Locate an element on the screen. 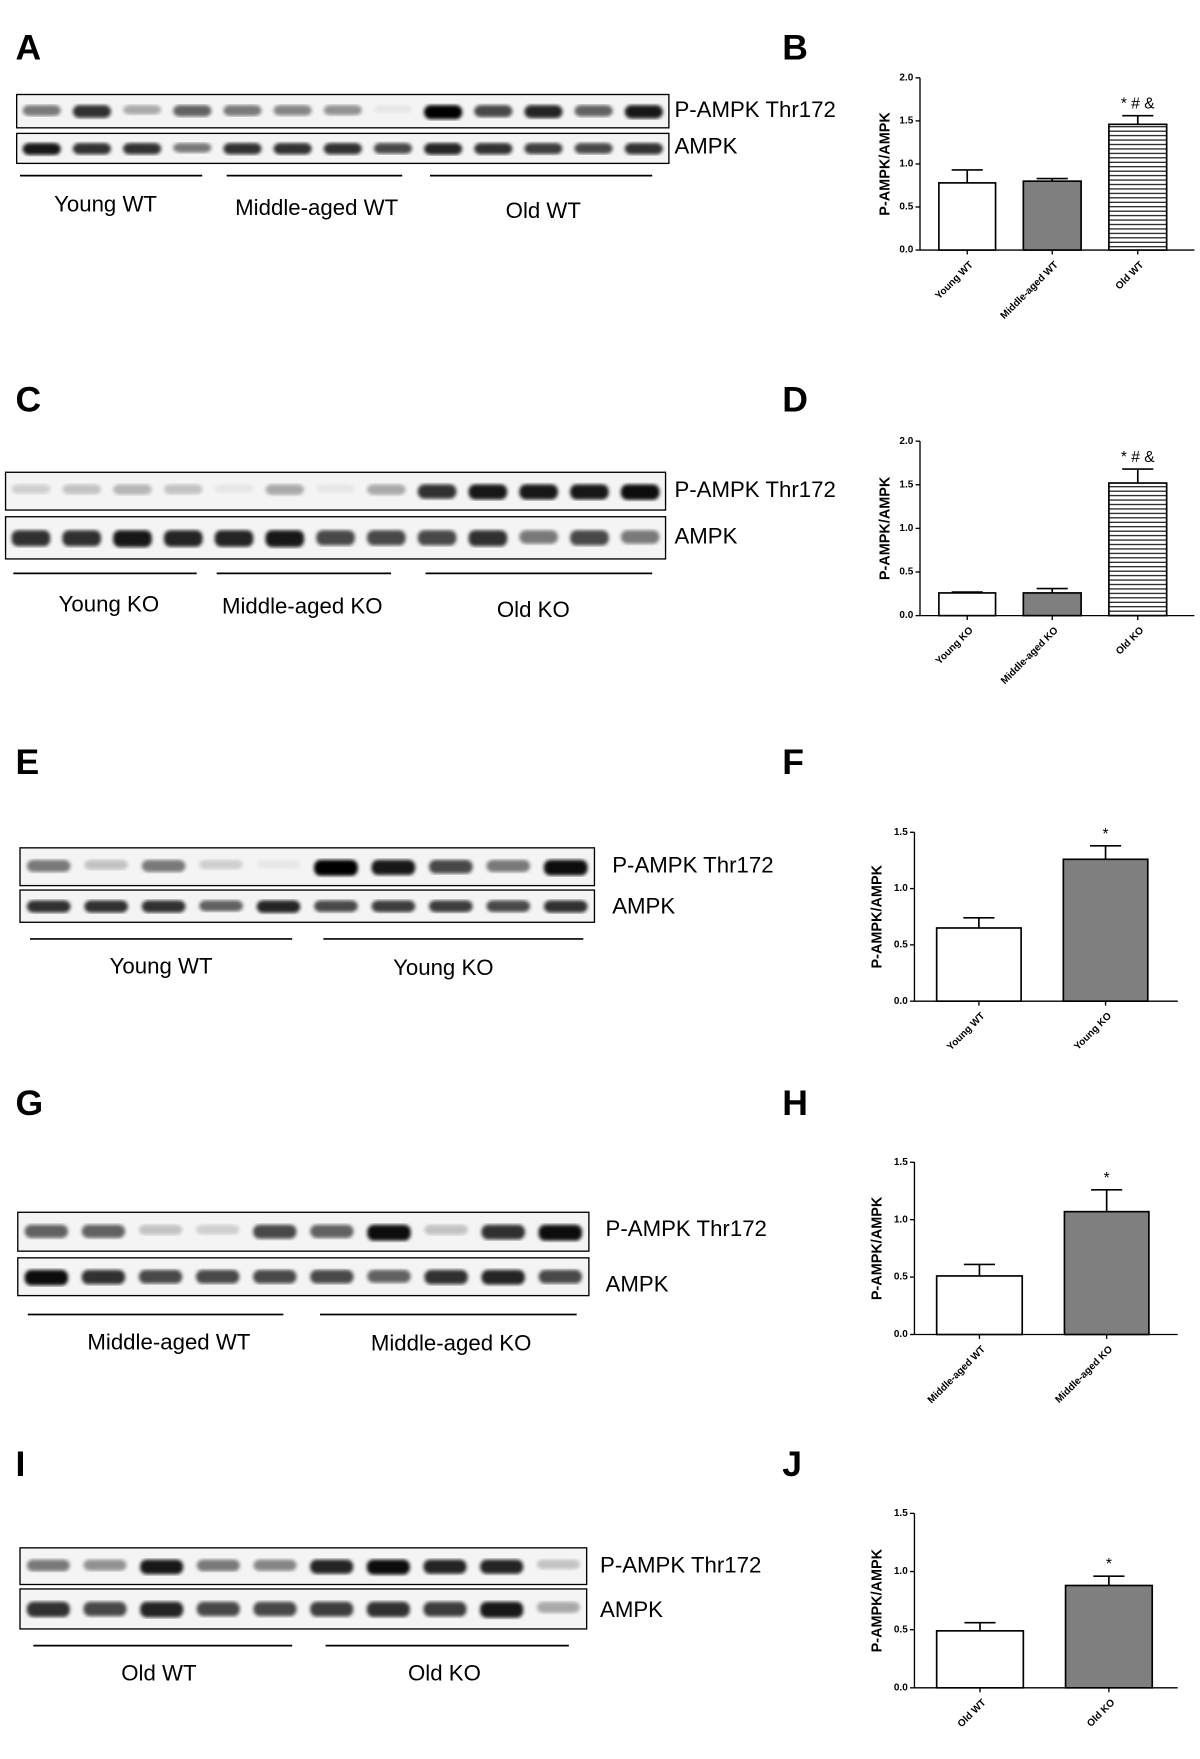  y-tick-label: 1.0 is located at coordinates (906, 164).